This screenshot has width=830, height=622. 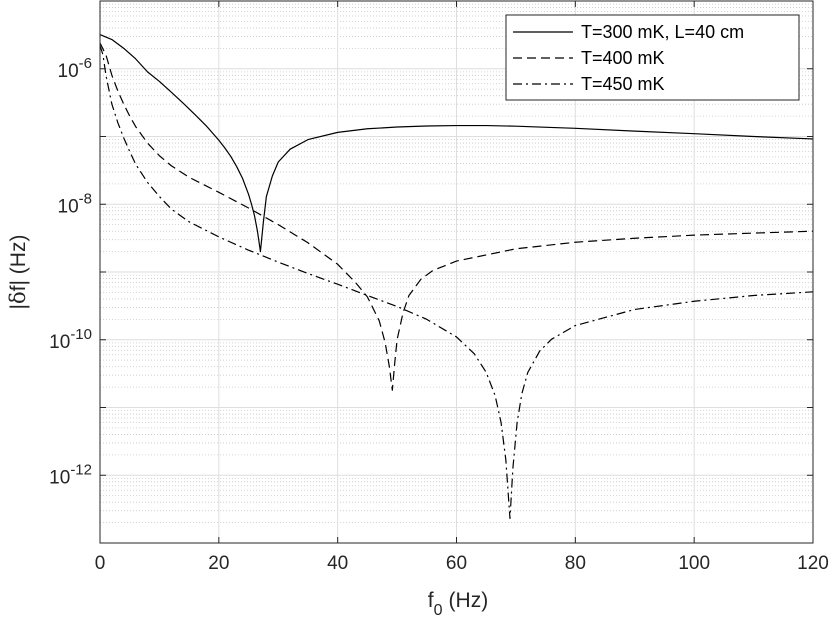 What do you see at coordinates (431, 600) in the screenshot?
I see `x-axis-title-main: f` at bounding box center [431, 600].